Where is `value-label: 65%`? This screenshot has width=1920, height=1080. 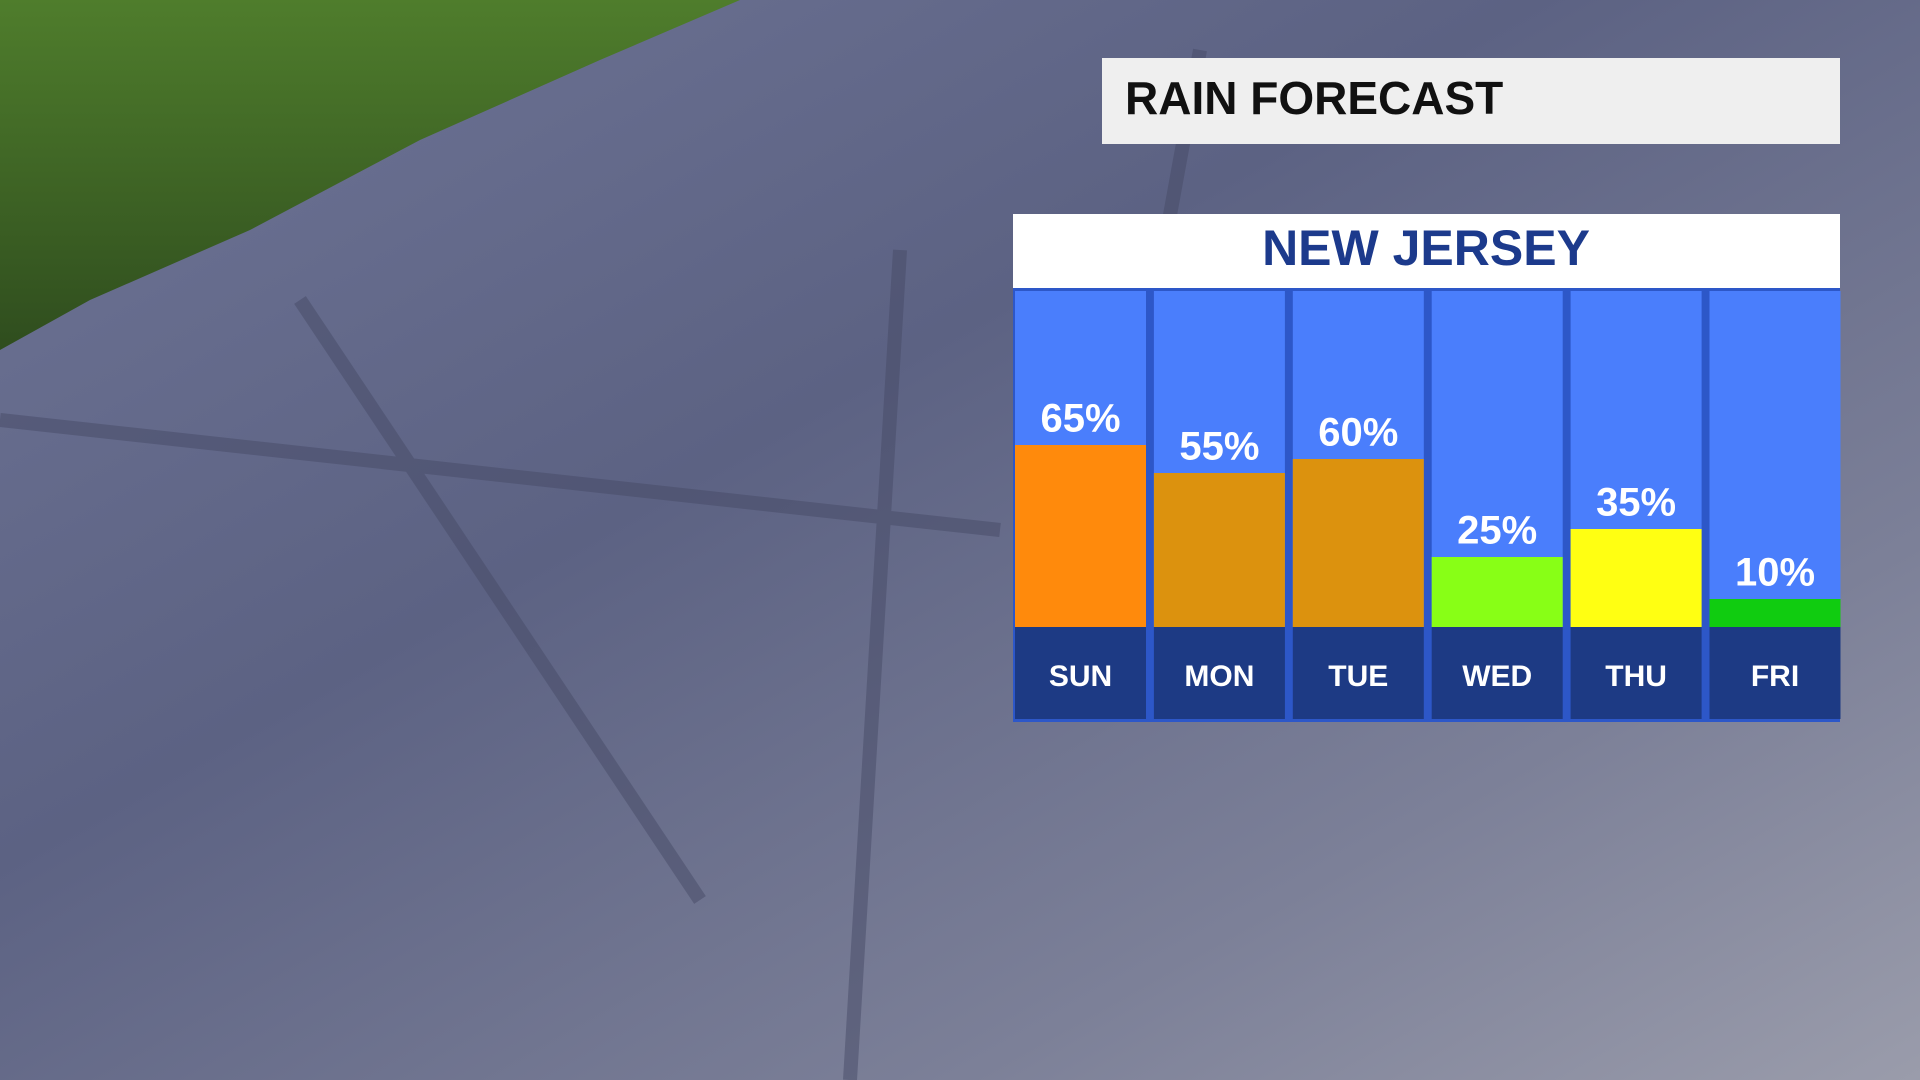
value-label: 65% is located at coordinates (1080, 419).